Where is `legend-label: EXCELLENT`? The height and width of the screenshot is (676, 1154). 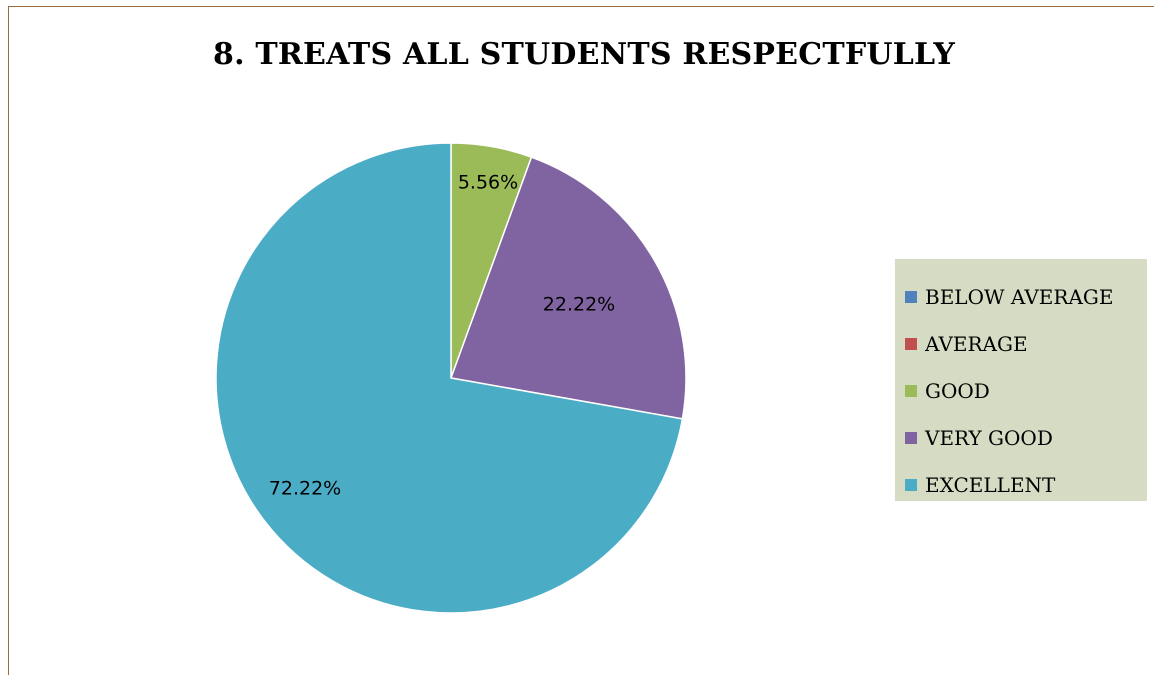
legend-label: EXCELLENT is located at coordinates (990, 484).